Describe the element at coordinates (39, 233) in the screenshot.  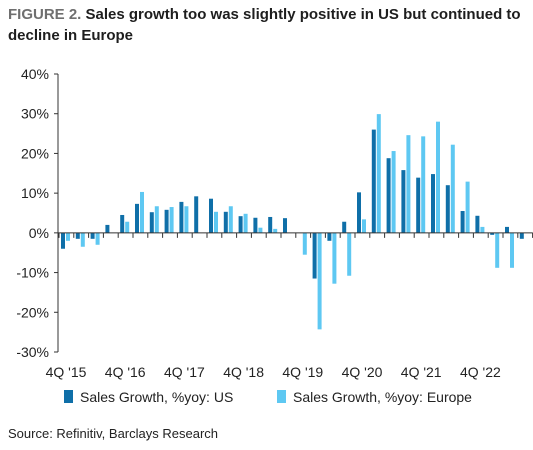
I see `y-tick-label: 0%` at that location.